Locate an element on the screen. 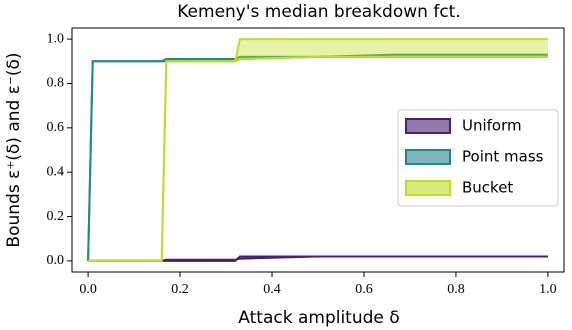 The image size is (572, 330). y-tick-label: 0.0 is located at coordinates (56, 260).